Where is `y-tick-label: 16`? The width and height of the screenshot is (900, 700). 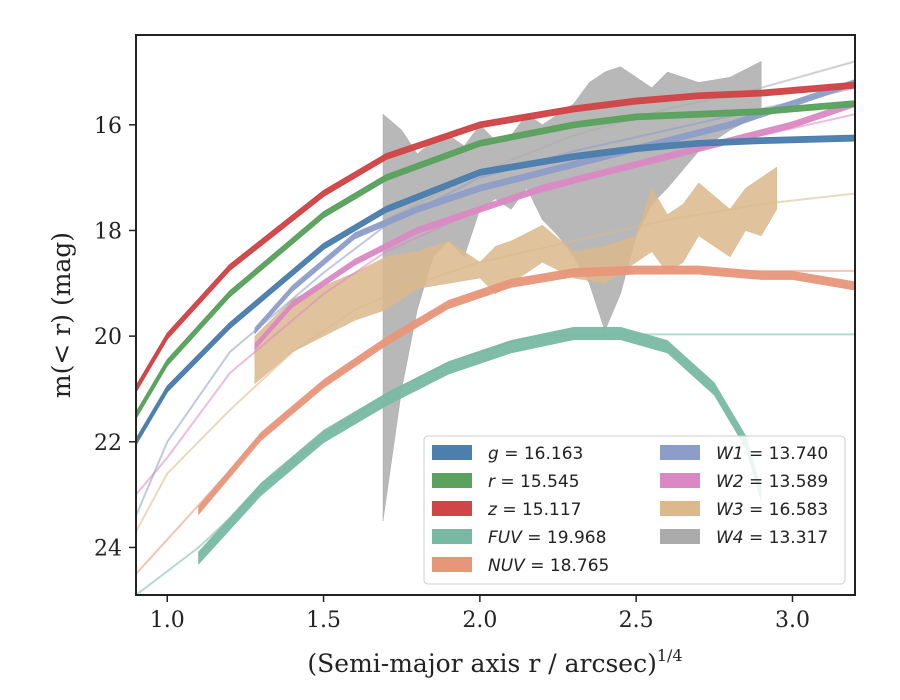
y-tick-label: 16 is located at coordinates (108, 126).